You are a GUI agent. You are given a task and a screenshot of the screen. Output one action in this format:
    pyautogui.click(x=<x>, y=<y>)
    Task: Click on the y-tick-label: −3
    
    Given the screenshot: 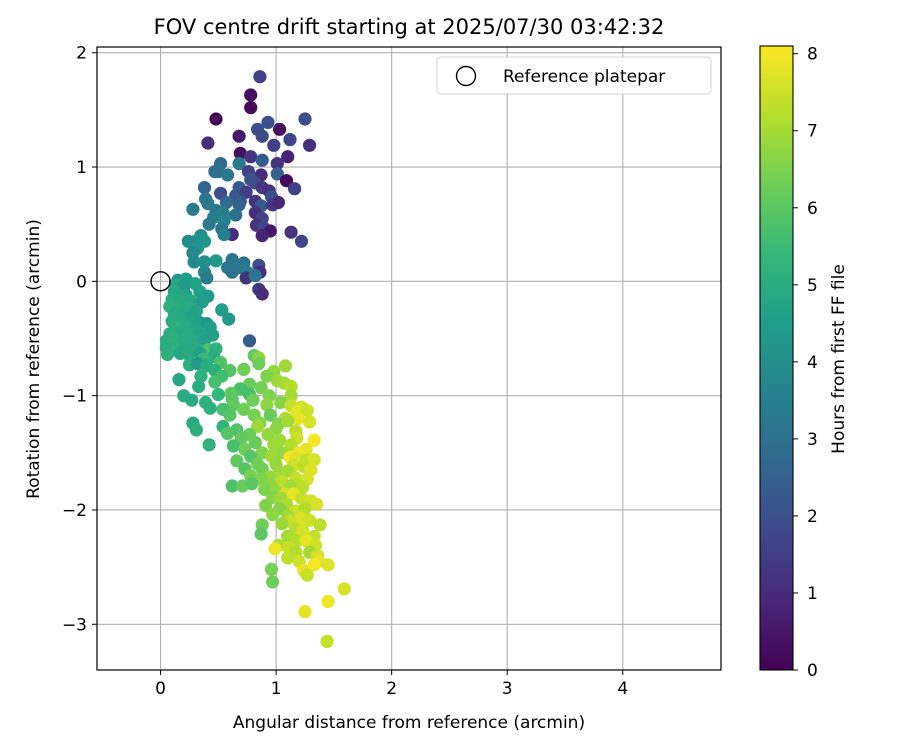 What is the action you would take?
    pyautogui.click(x=74, y=625)
    